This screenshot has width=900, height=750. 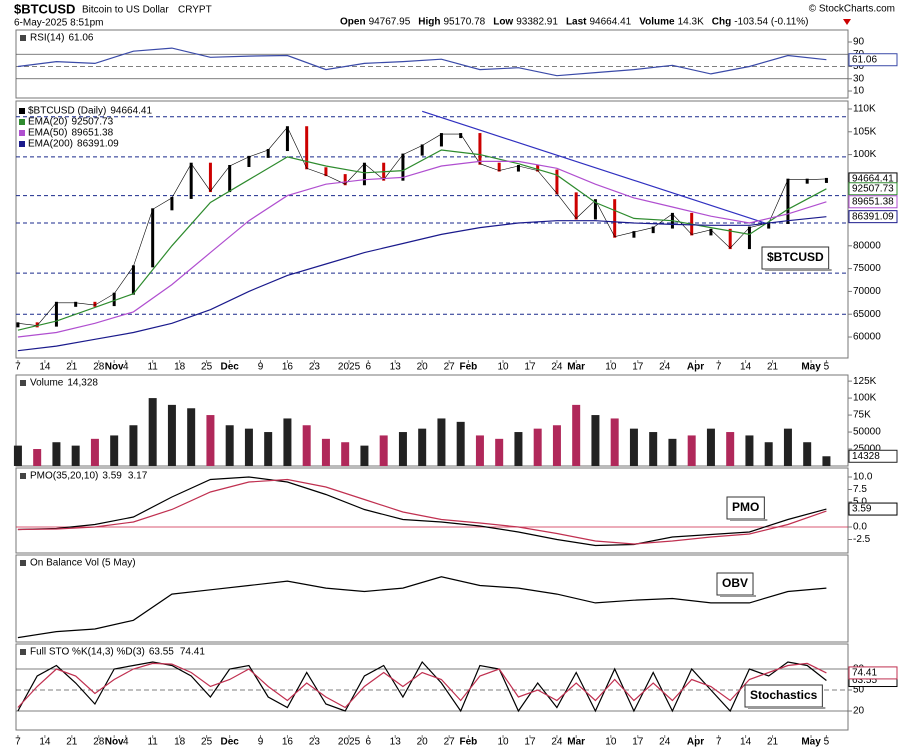 What do you see at coordinates (207, 367) in the screenshot?
I see `x-tick-label: 25` at bounding box center [207, 367].